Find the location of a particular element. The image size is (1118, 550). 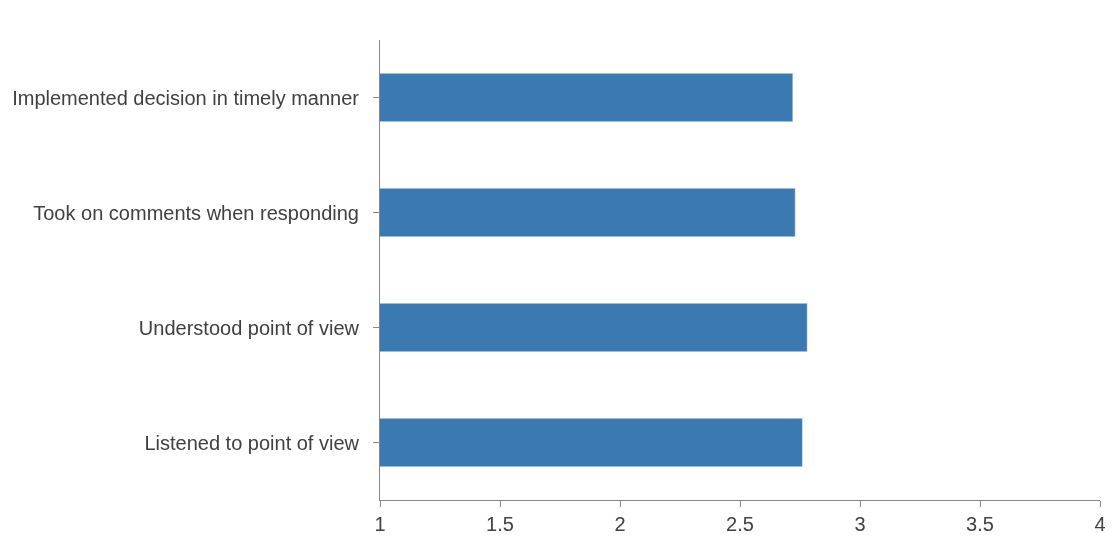

x-tick-label: 4 is located at coordinates (1100, 524).